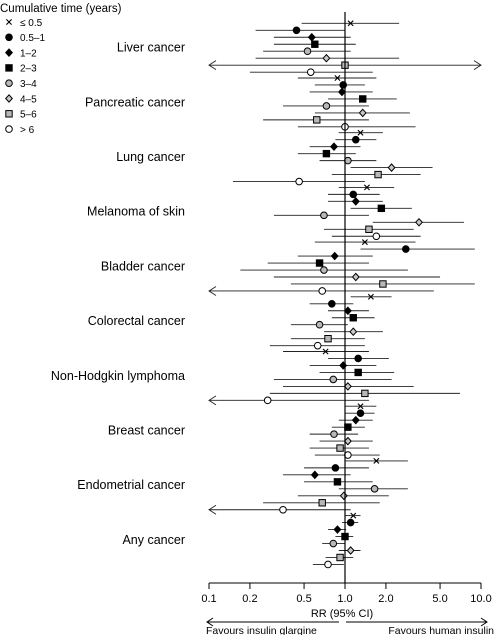 This screenshot has height=635, width=496. I want to click on x-tick-label: 1.0, so click(344, 599).